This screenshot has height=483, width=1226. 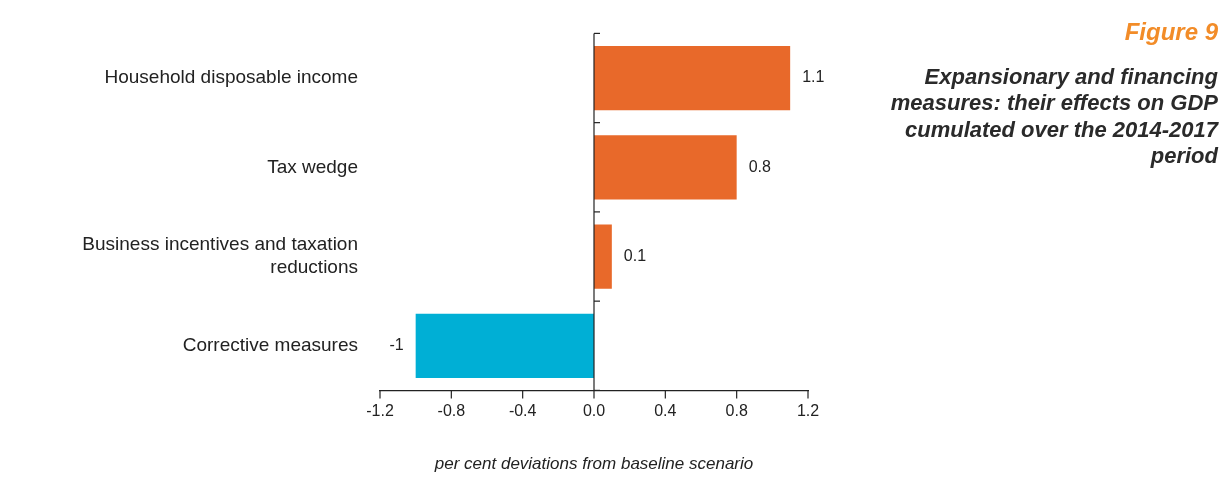 I want to click on x-tick-label: 0.0, so click(x=594, y=411).